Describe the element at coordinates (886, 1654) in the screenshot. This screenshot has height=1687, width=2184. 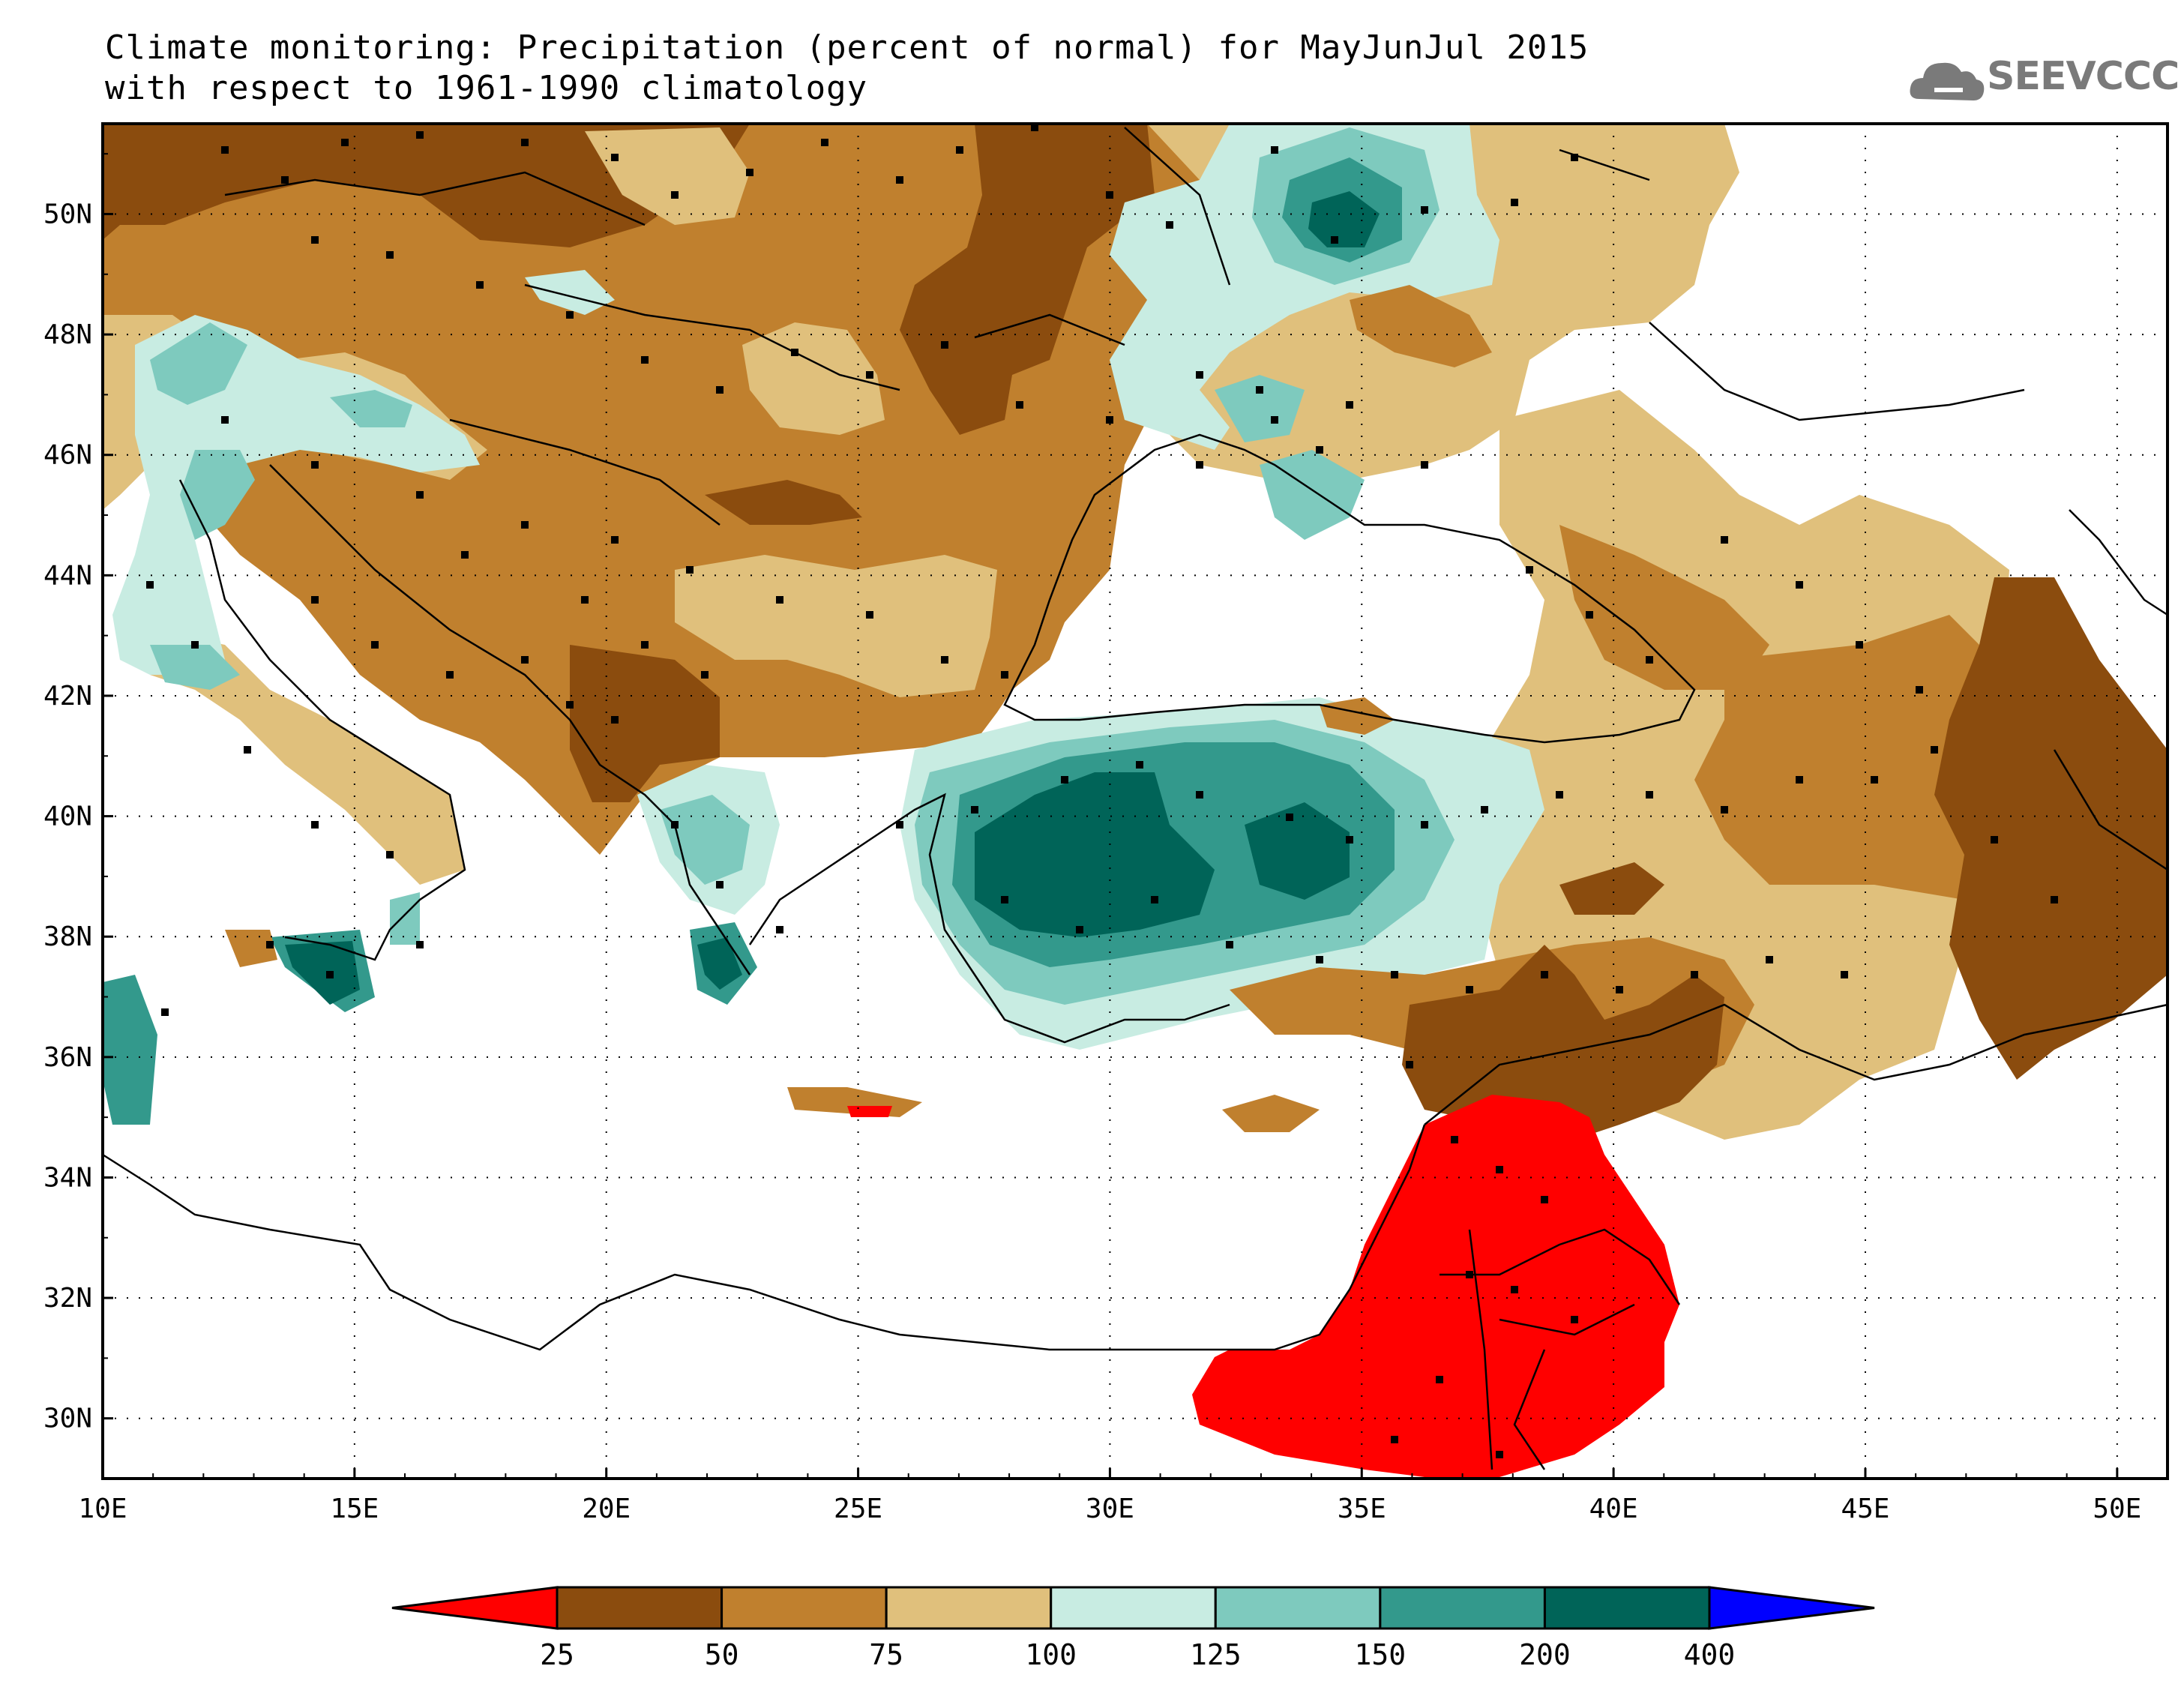
I see `legend-label: 75` at that location.